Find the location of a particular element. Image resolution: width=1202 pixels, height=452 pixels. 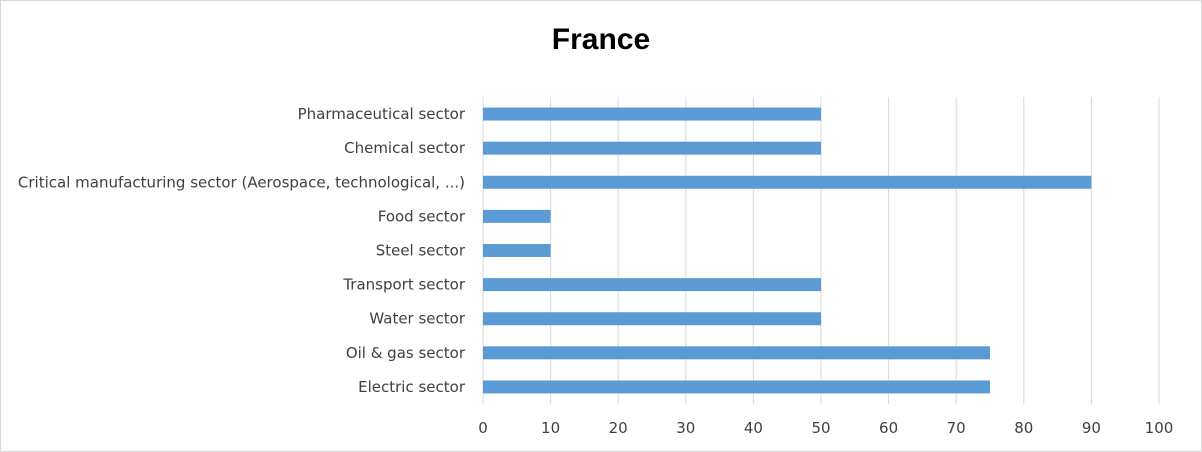

x-tick-label: 100 is located at coordinates (1159, 428).